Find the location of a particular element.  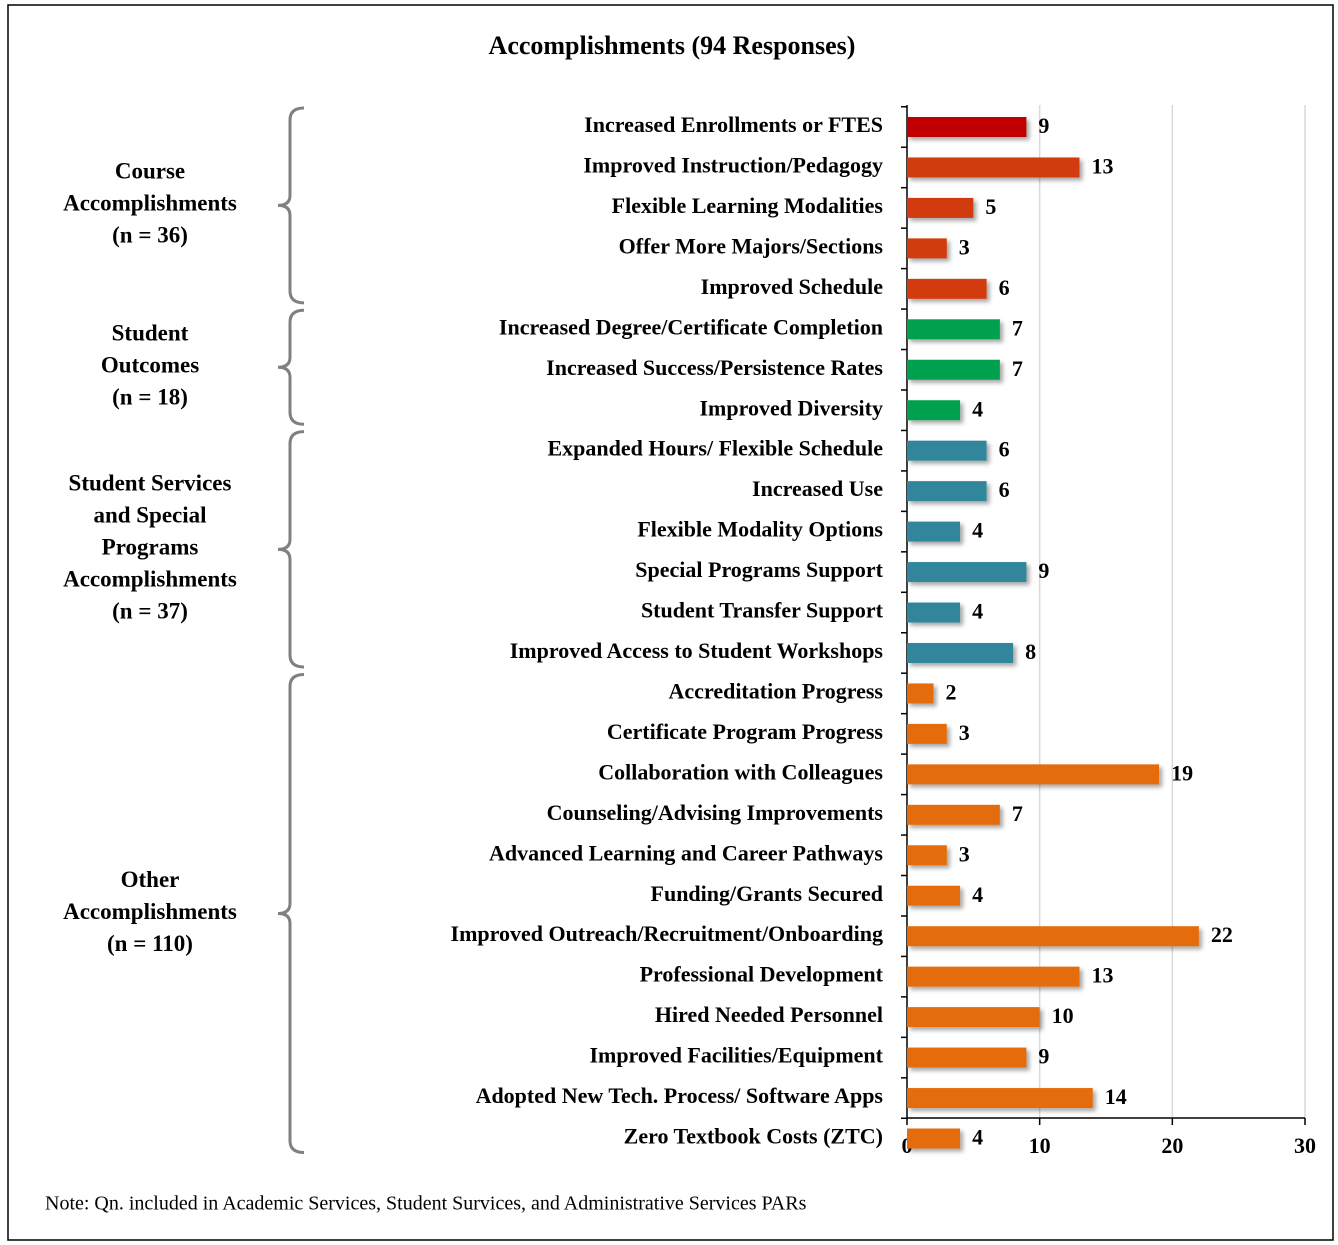

x-tick-label: 30 is located at coordinates (1305, 1145).